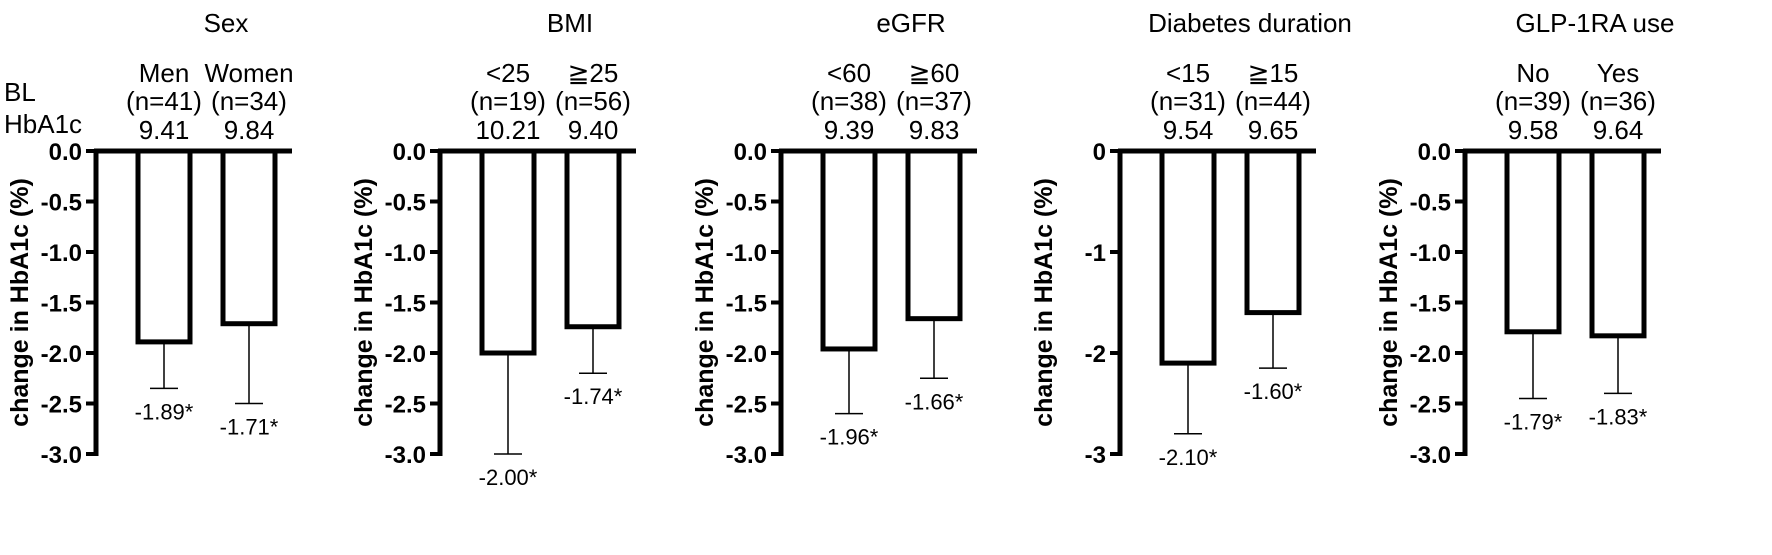 The height and width of the screenshot is (555, 1772). What do you see at coordinates (1618, 101) in the screenshot?
I see `sample-size-label: (n=36)` at bounding box center [1618, 101].